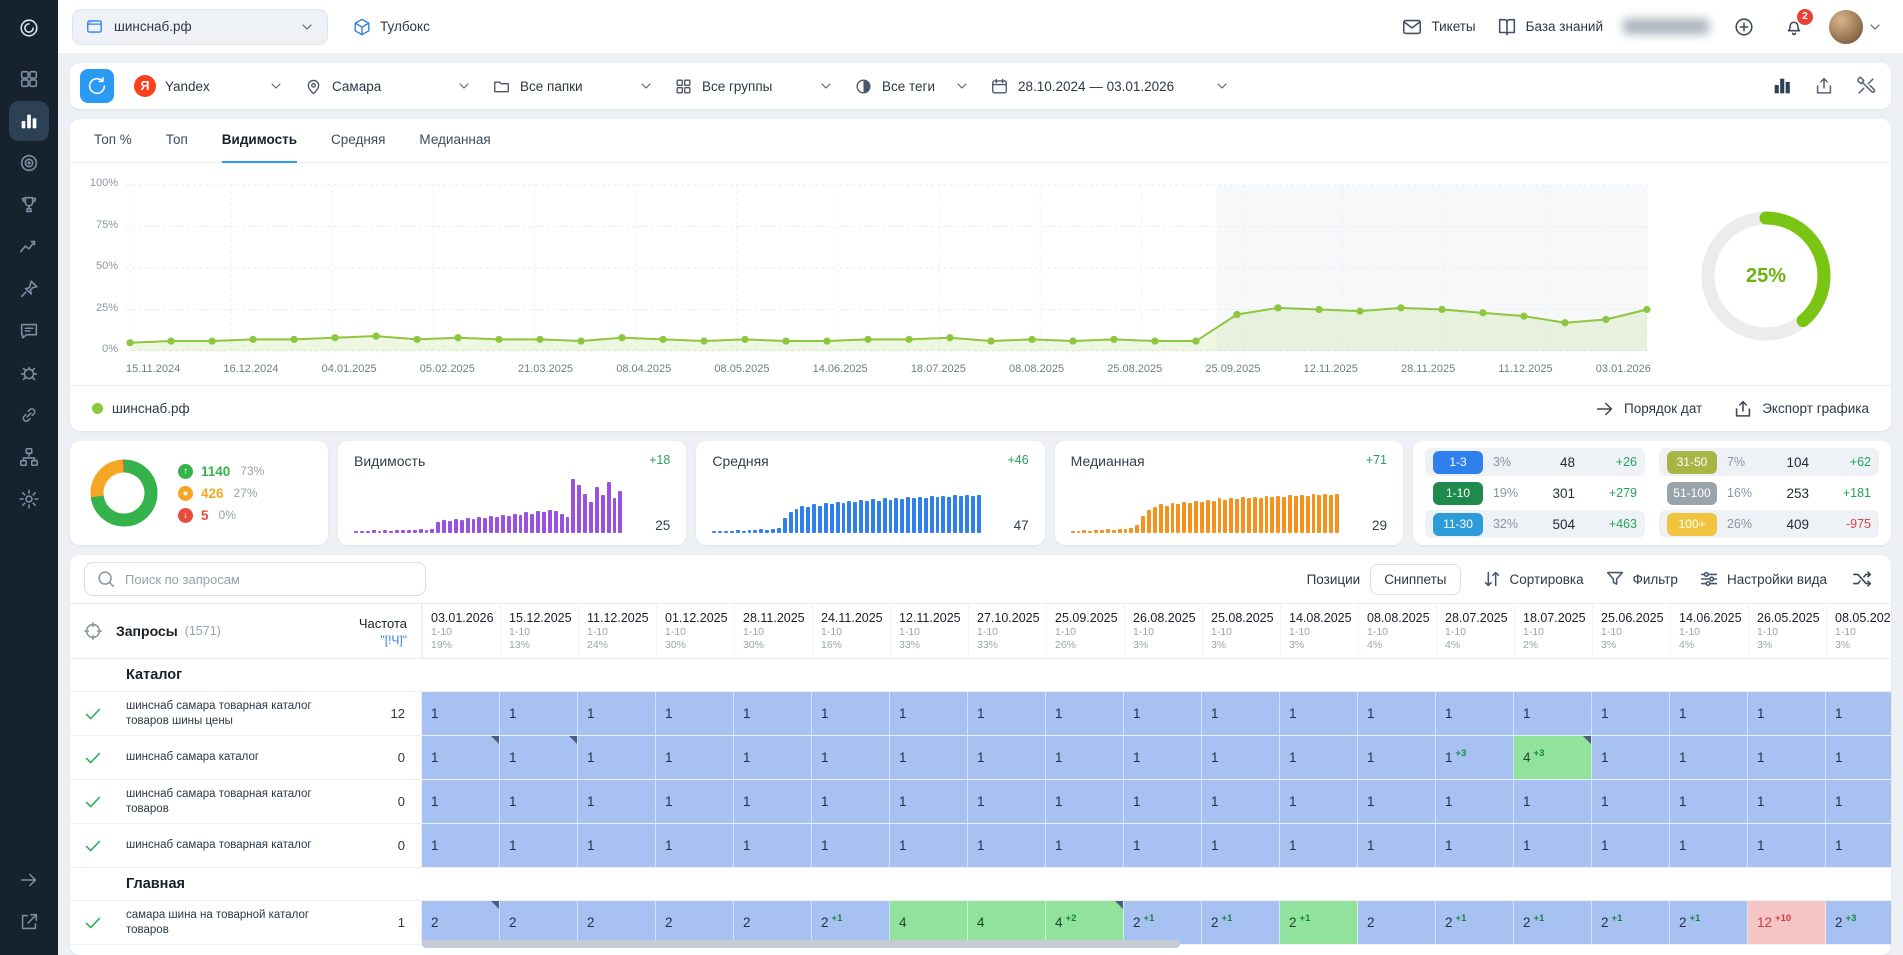 The height and width of the screenshot is (955, 1903). Describe the element at coordinates (1534, 462) in the screenshot. I see `position-range-row-1-3: 1-3 3% 48 +26` at that location.